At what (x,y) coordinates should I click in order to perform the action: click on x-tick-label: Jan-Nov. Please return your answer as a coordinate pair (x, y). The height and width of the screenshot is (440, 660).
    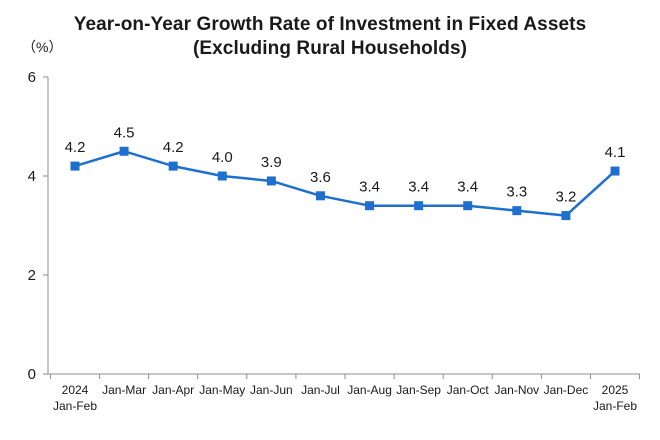
    Looking at the image, I should click on (516, 390).